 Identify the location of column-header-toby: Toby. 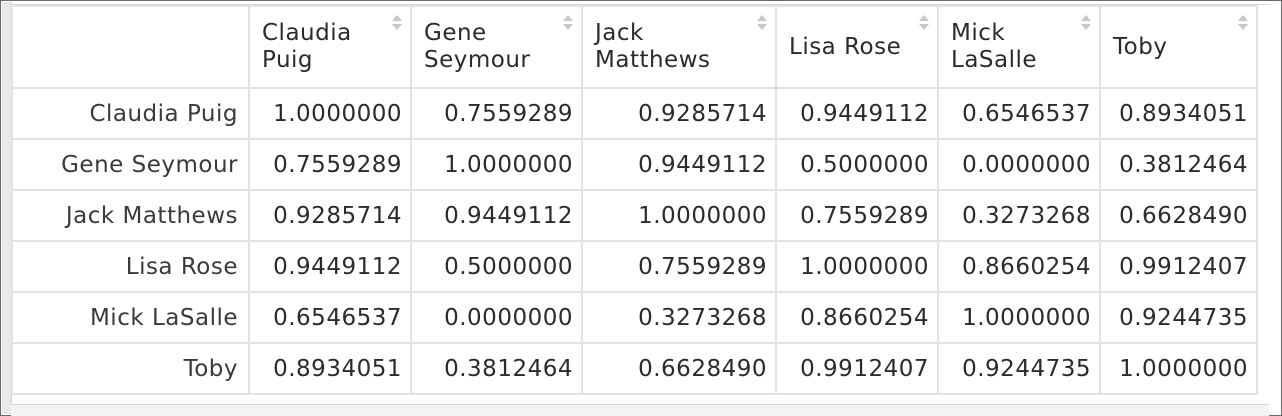
(1178, 47).